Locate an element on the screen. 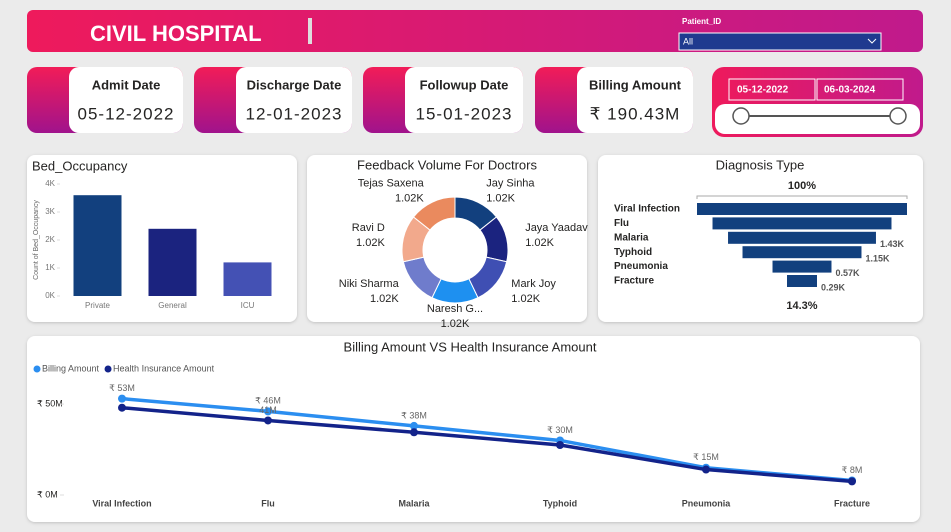 The image size is (951, 532). data-label: ₹ 46M is located at coordinates (268, 401).